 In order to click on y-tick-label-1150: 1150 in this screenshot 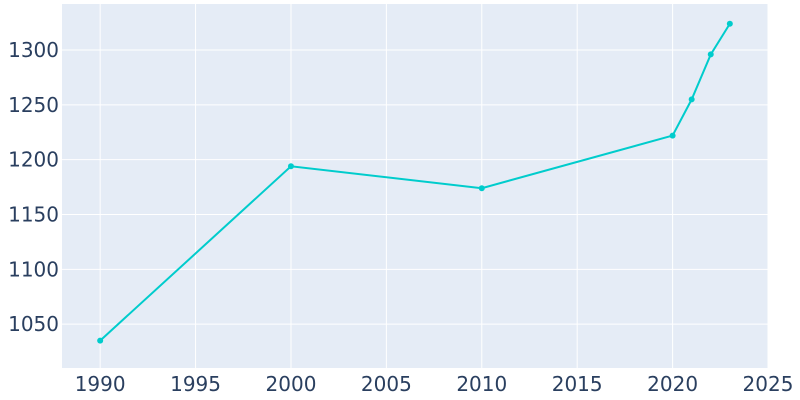, I will do `click(33, 215)`.